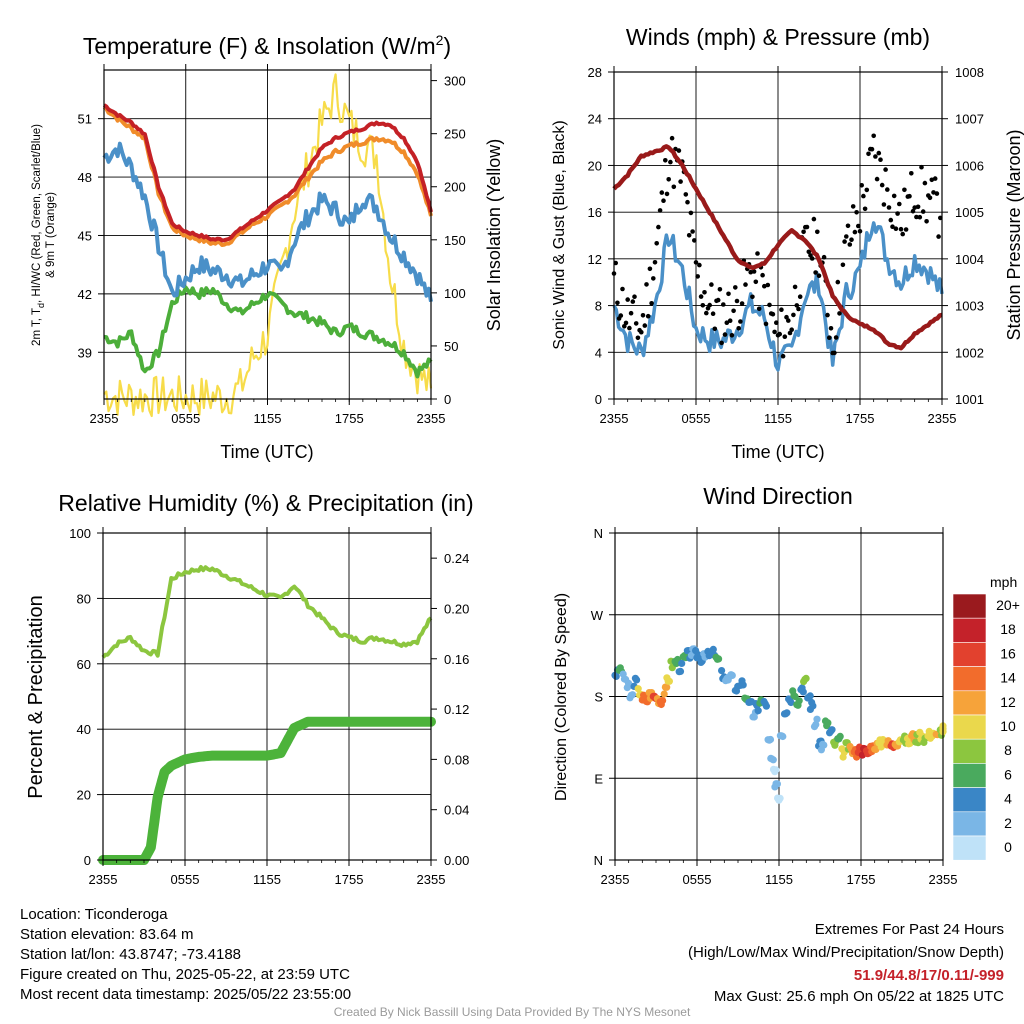 This screenshot has width=1024, height=1024. Describe the element at coordinates (597, 615) in the screenshot. I see `dir-ytick-label: W` at that location.